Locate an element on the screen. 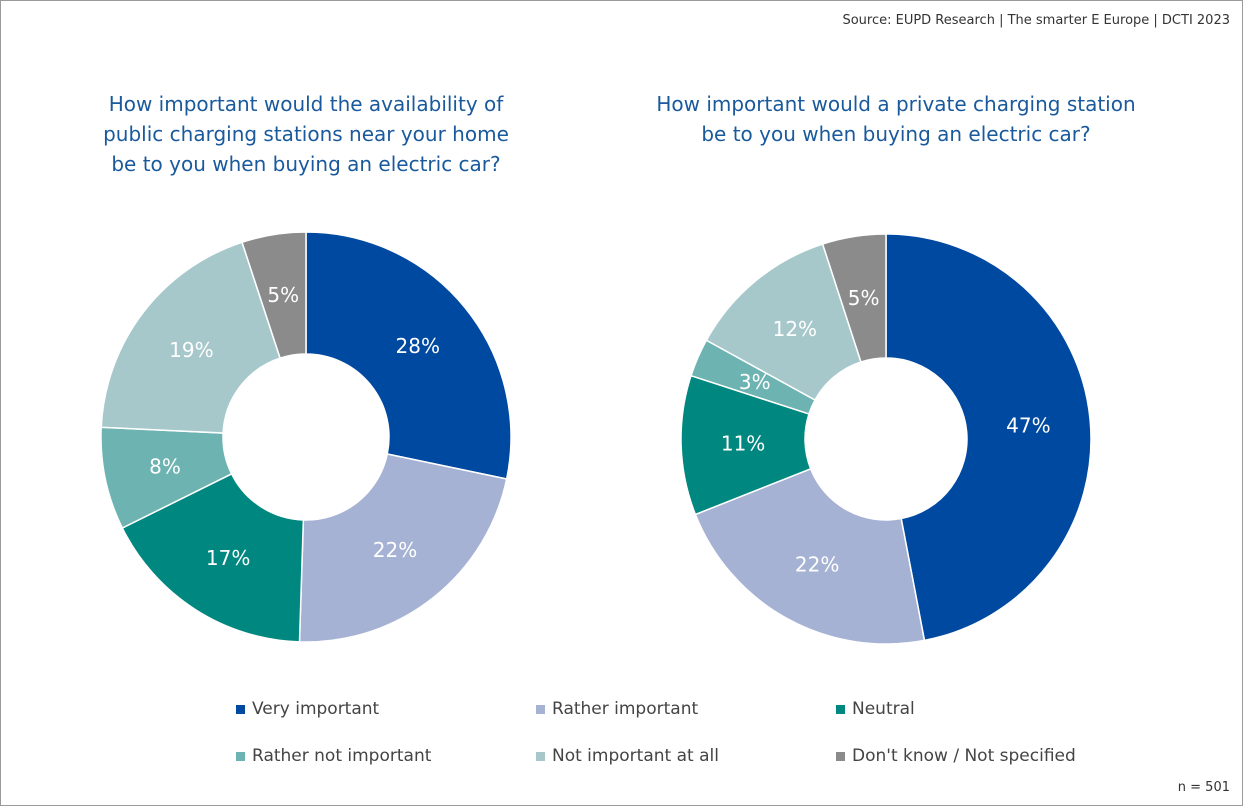 This screenshot has width=1243, height=806. legend-label: Rather not important is located at coordinates (342, 756).